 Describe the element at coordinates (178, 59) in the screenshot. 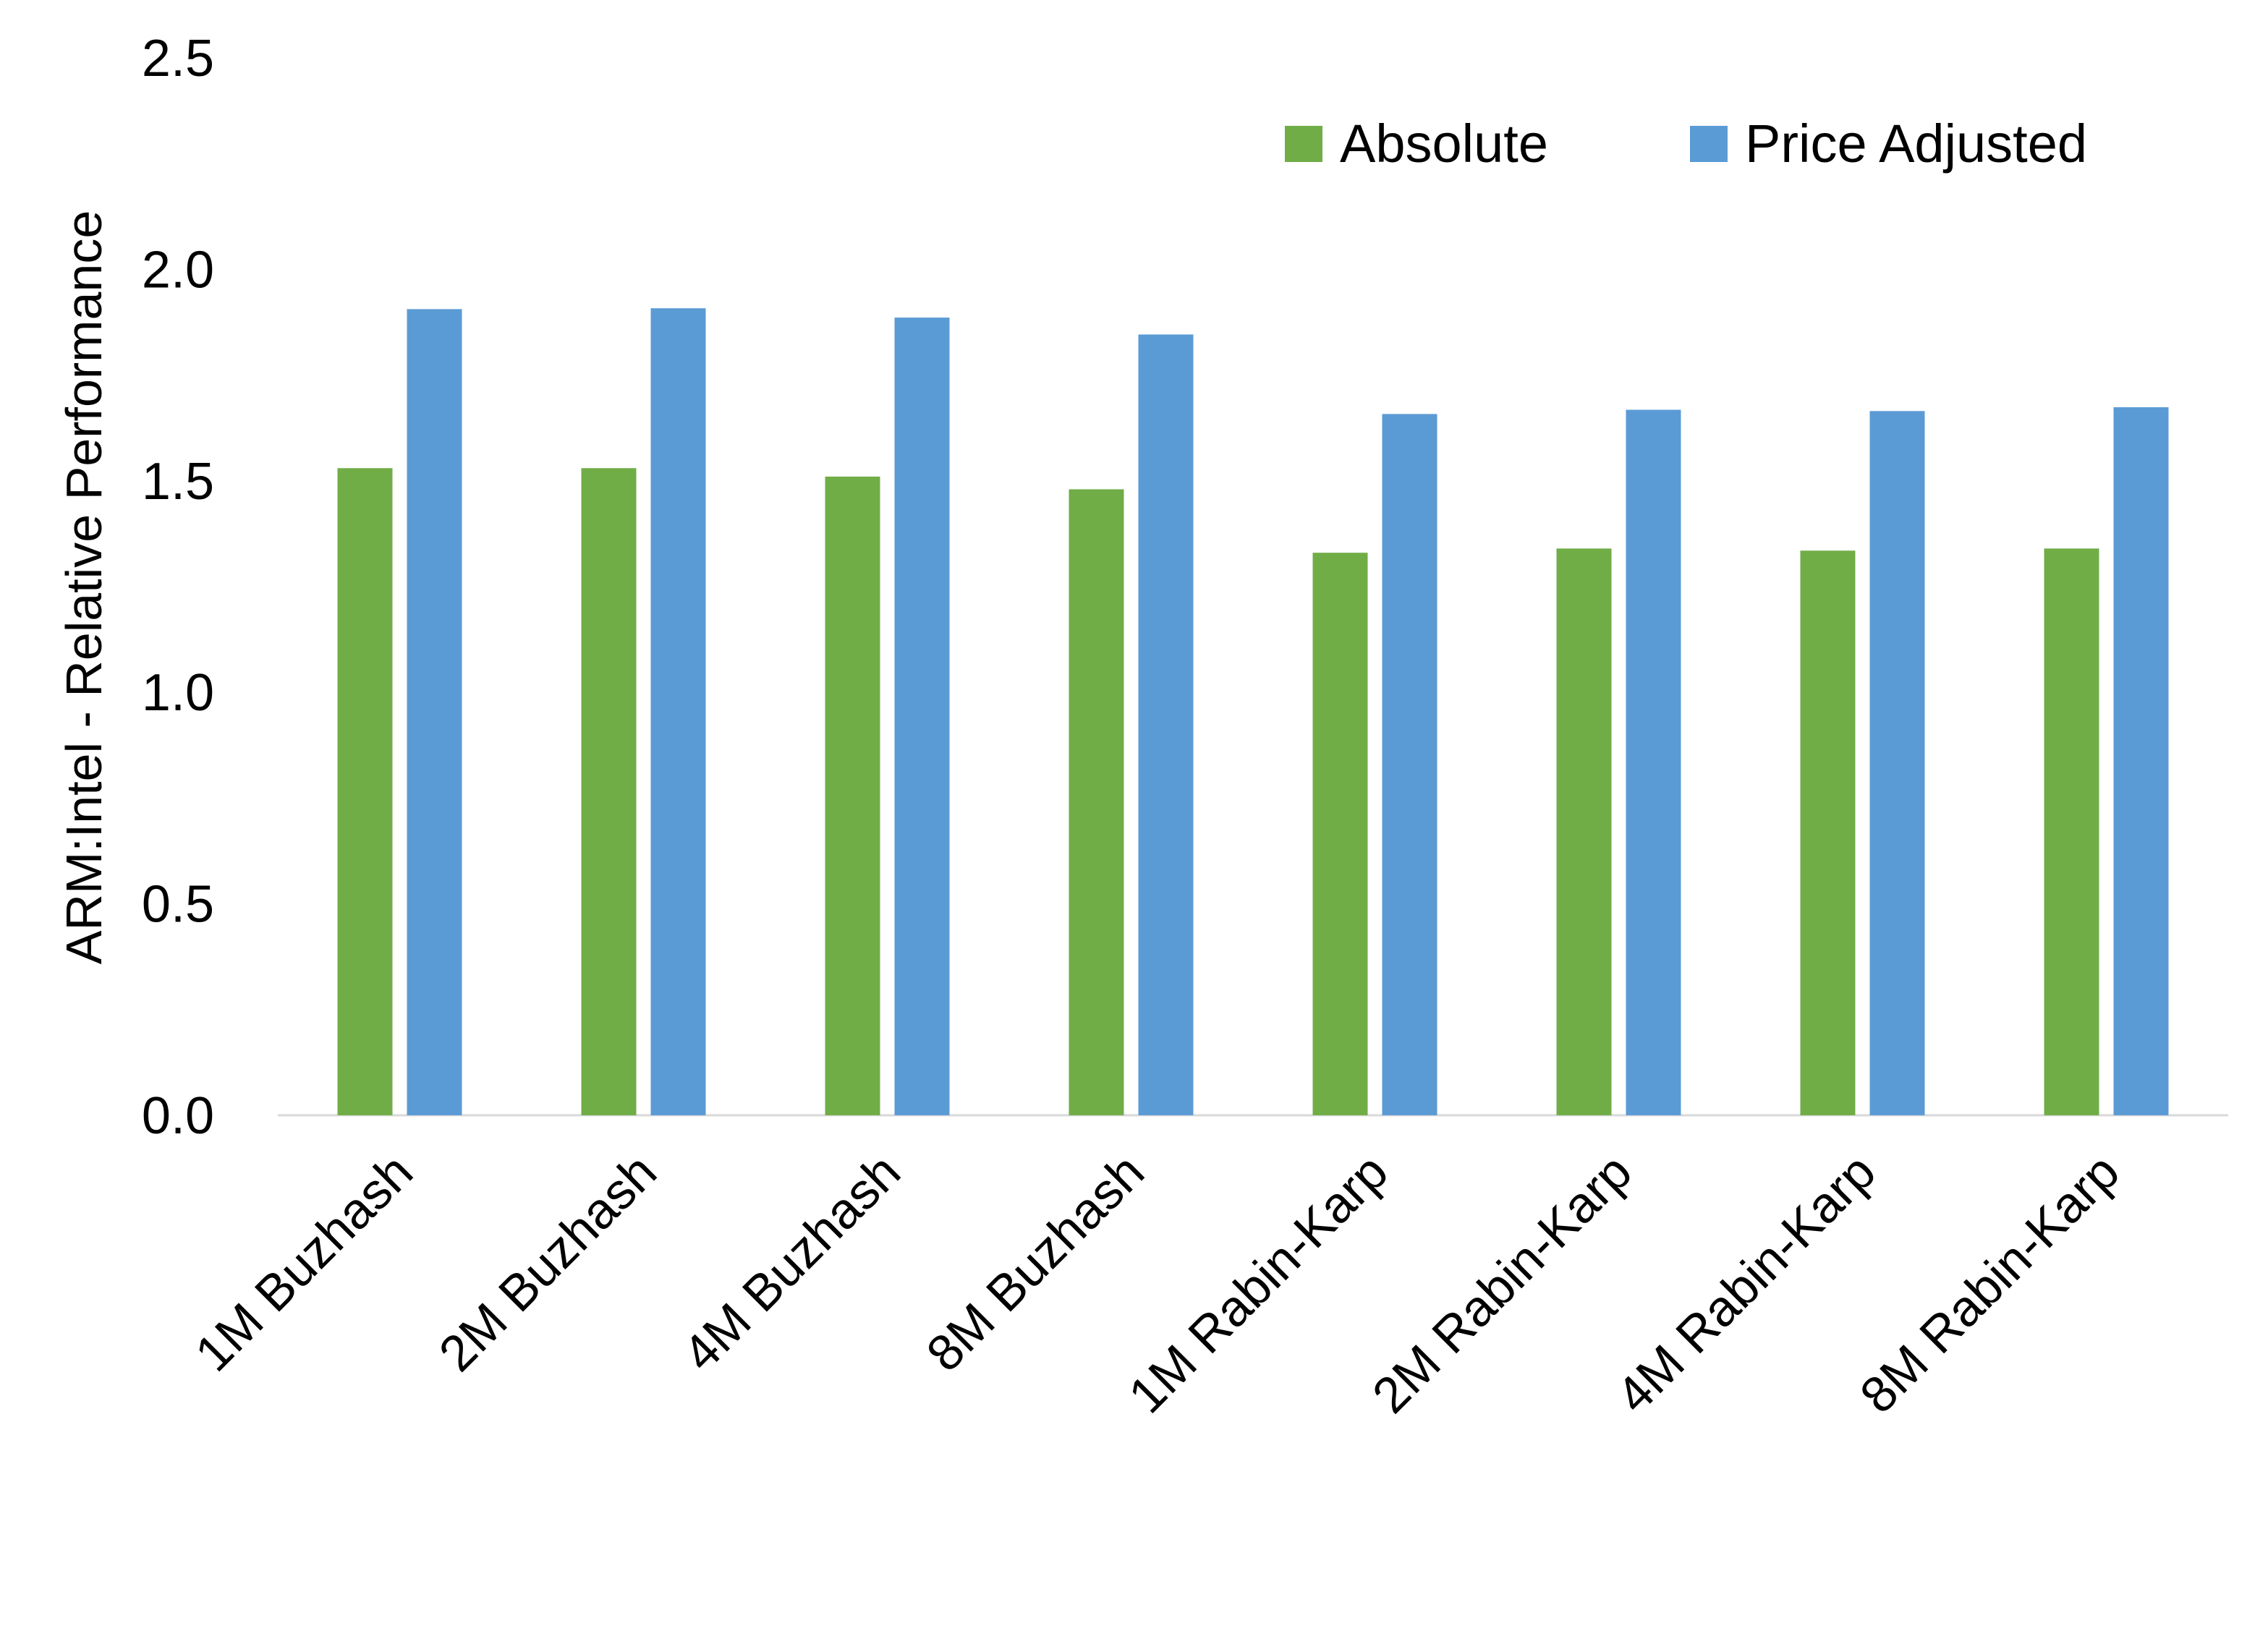

I see `y-tick-label: 2.5` at that location.